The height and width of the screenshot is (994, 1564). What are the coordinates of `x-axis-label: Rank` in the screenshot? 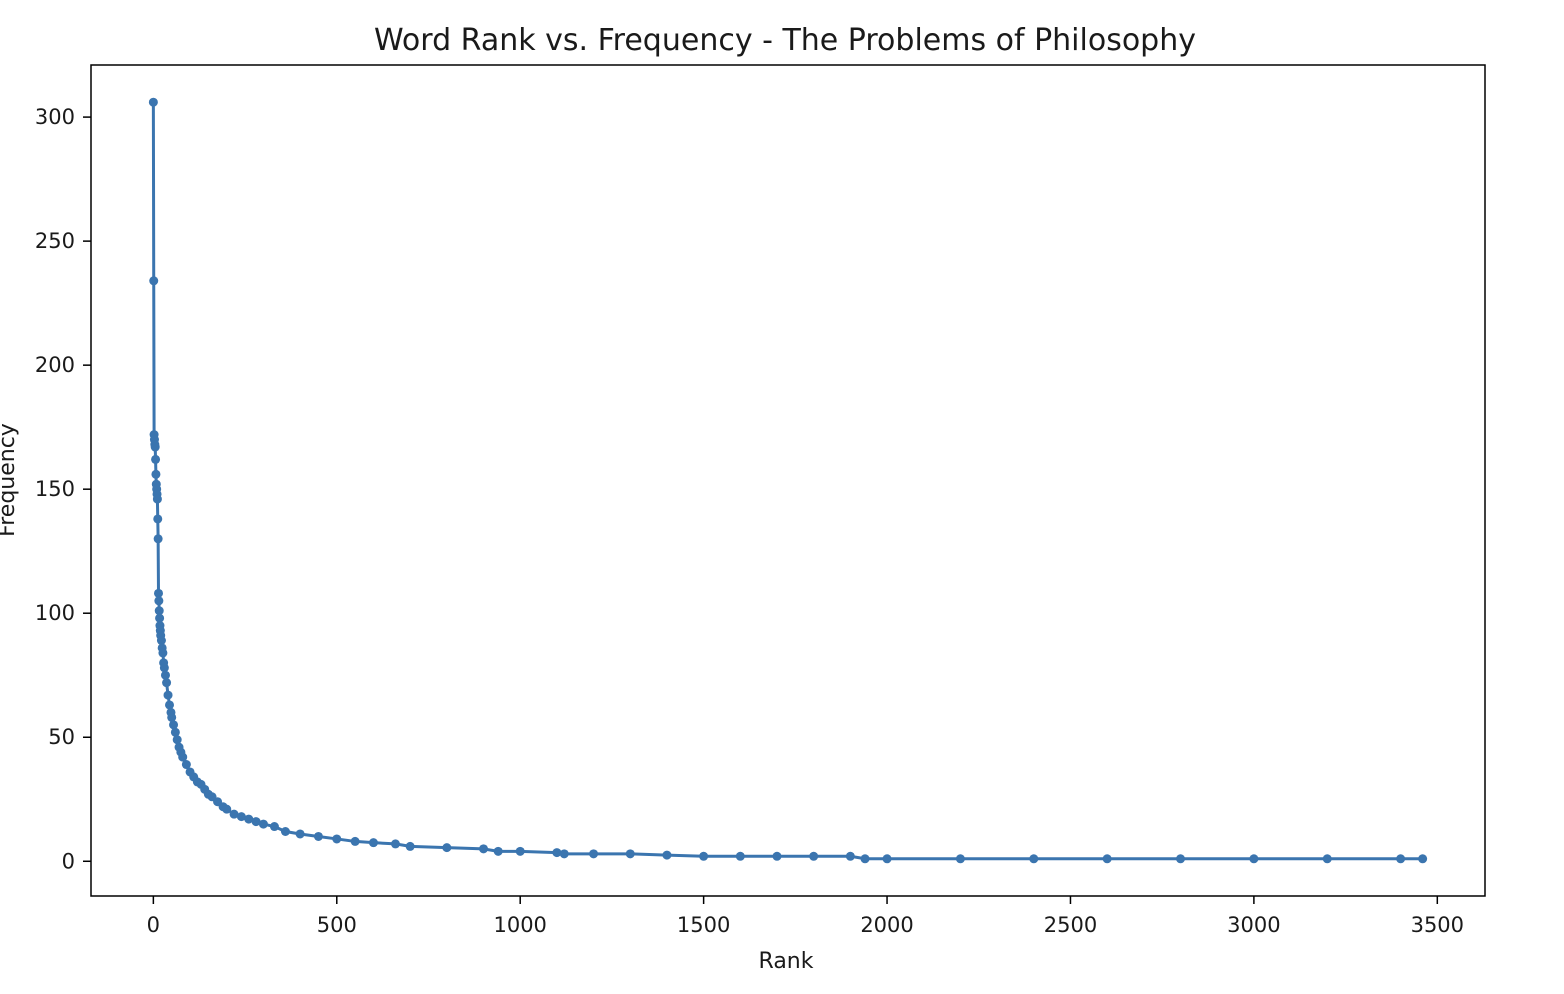 It's located at (786, 961).